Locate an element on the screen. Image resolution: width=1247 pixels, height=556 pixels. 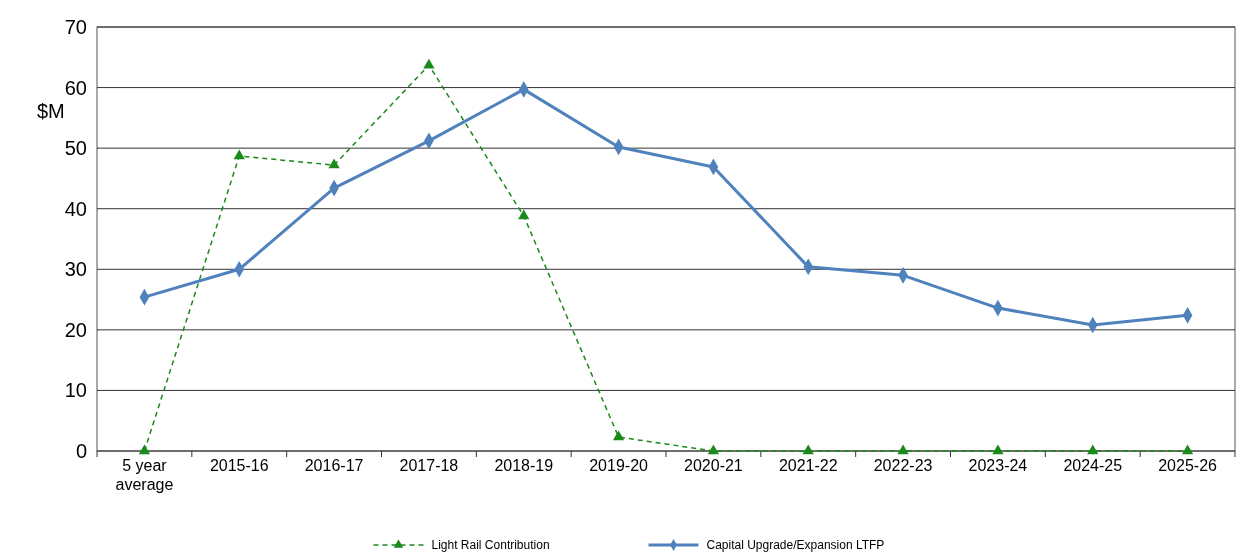
y-tick-label: 50 is located at coordinates (75, 148).